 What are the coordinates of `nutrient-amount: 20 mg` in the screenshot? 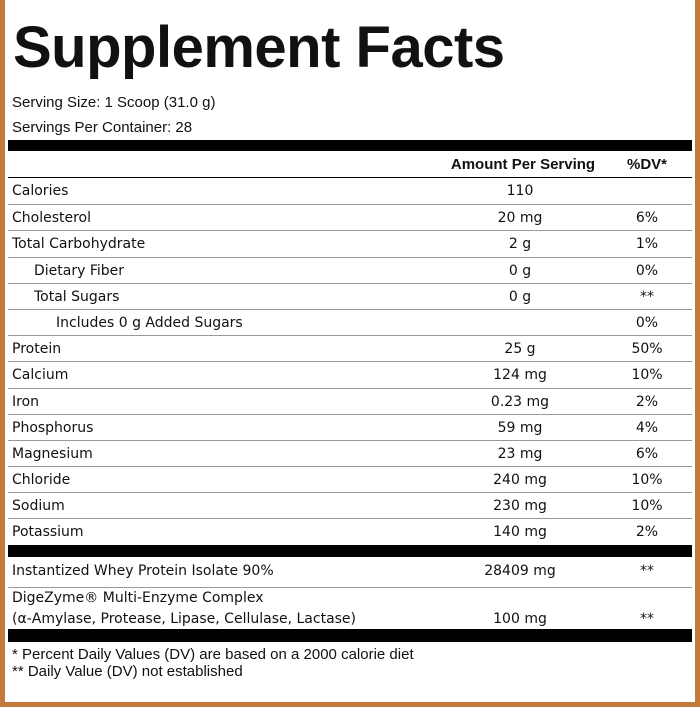 It's located at (520, 218).